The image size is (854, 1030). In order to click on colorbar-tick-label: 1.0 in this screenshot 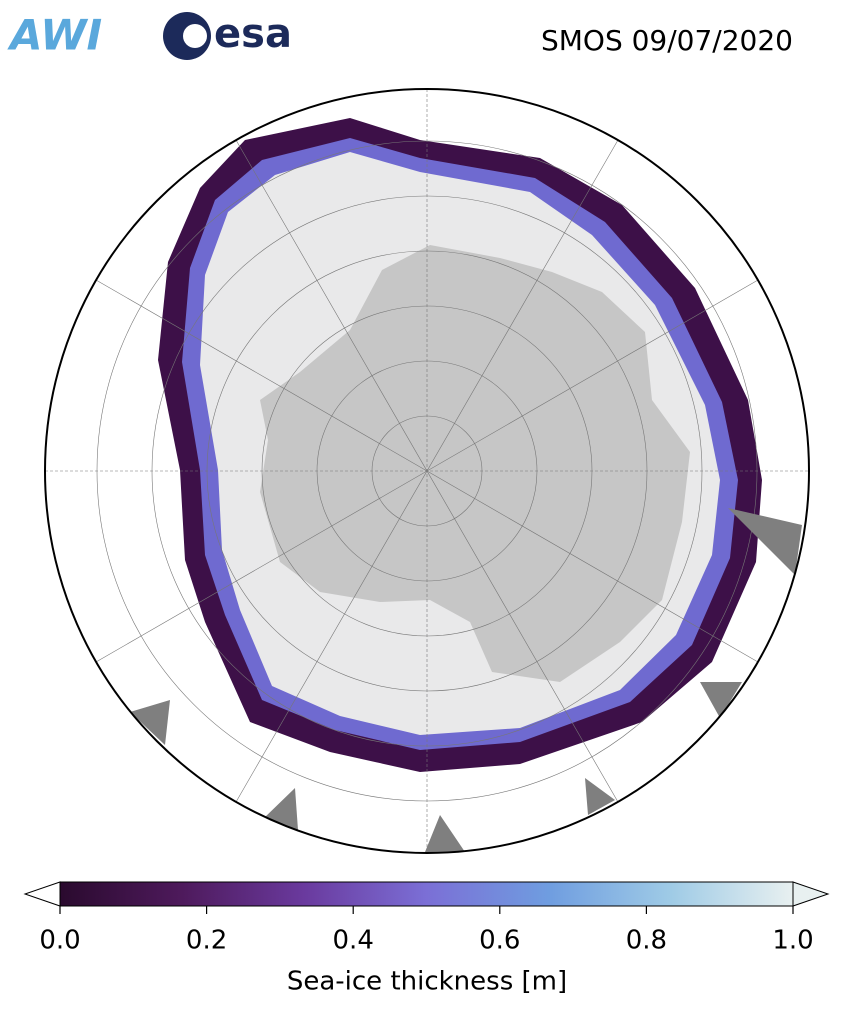, I will do `click(792, 941)`.